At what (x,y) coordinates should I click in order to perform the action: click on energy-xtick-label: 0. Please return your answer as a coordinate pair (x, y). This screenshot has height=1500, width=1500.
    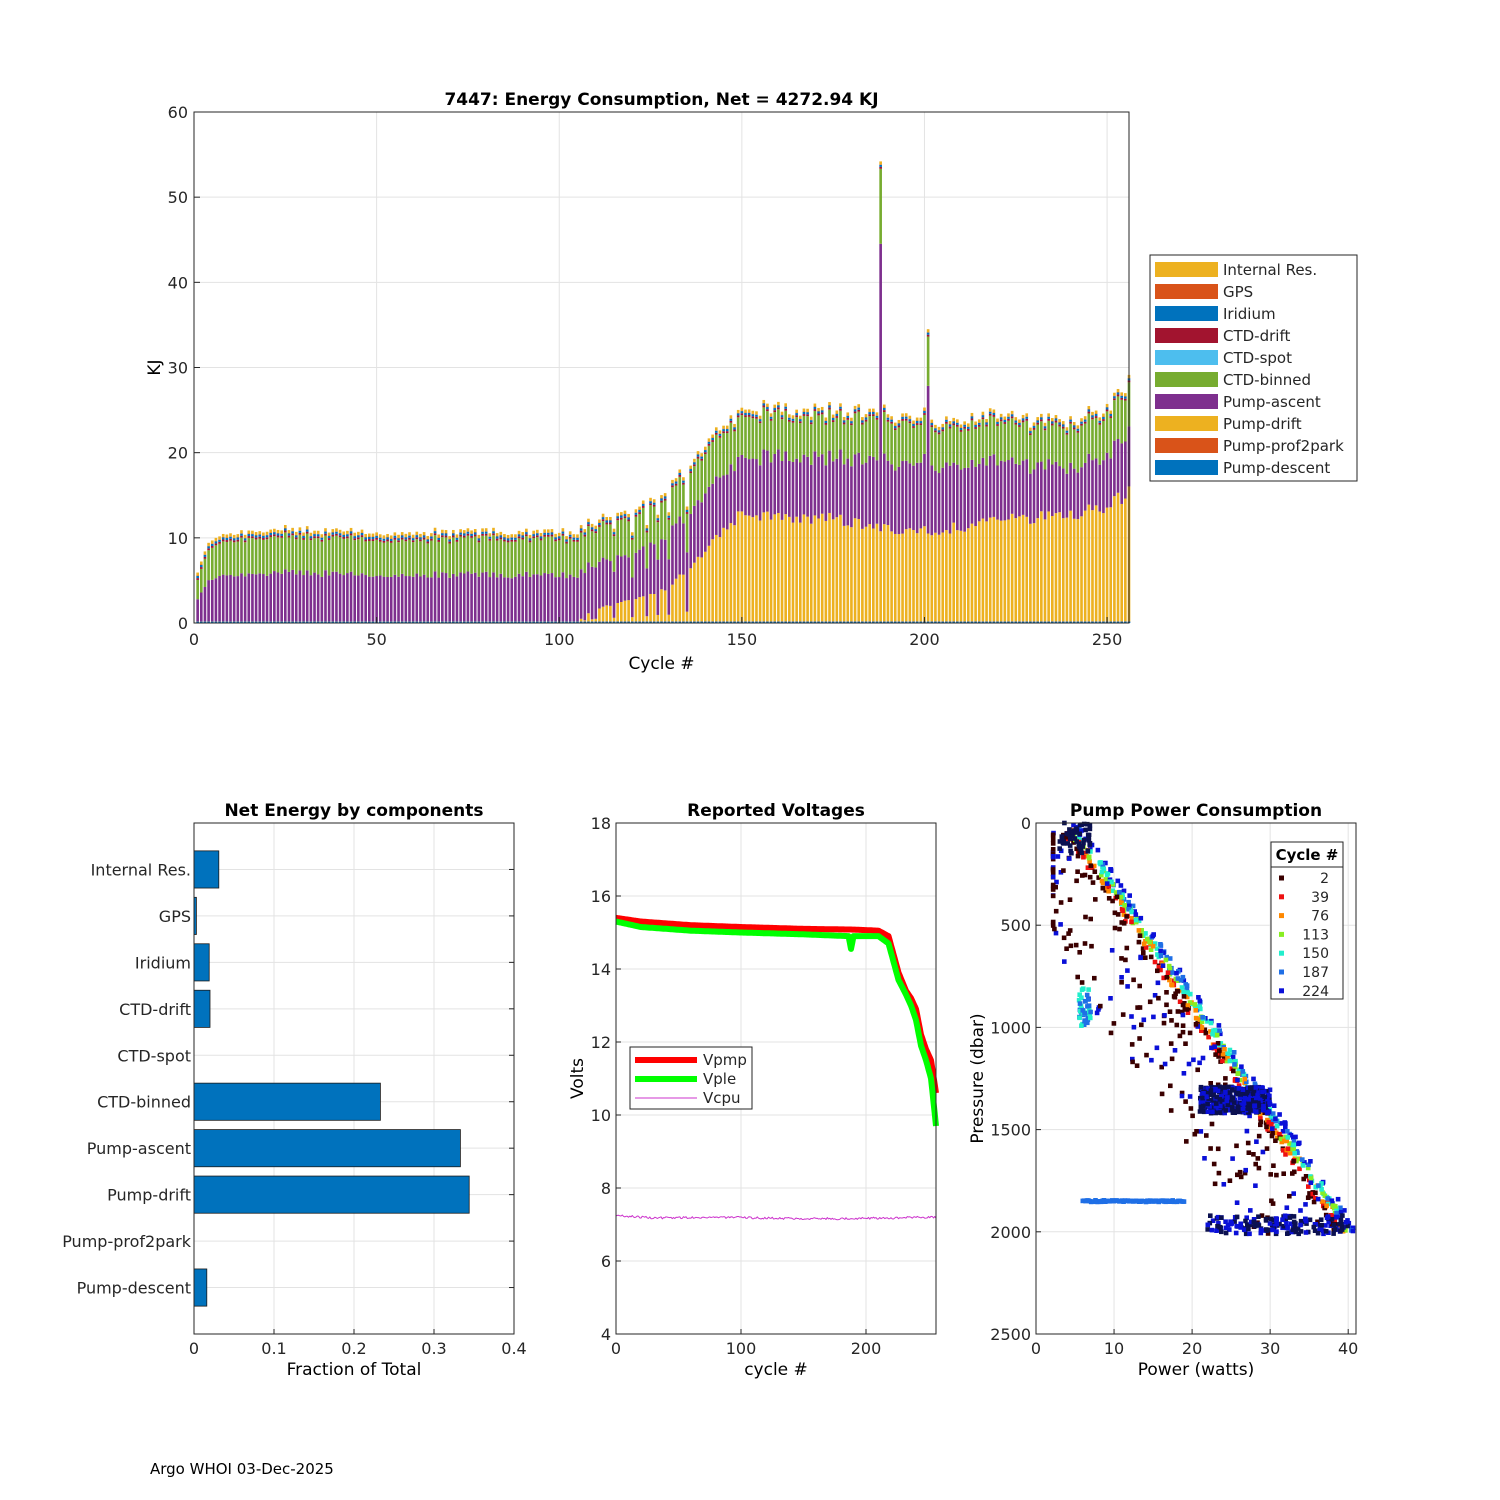
    Looking at the image, I should click on (194, 639).